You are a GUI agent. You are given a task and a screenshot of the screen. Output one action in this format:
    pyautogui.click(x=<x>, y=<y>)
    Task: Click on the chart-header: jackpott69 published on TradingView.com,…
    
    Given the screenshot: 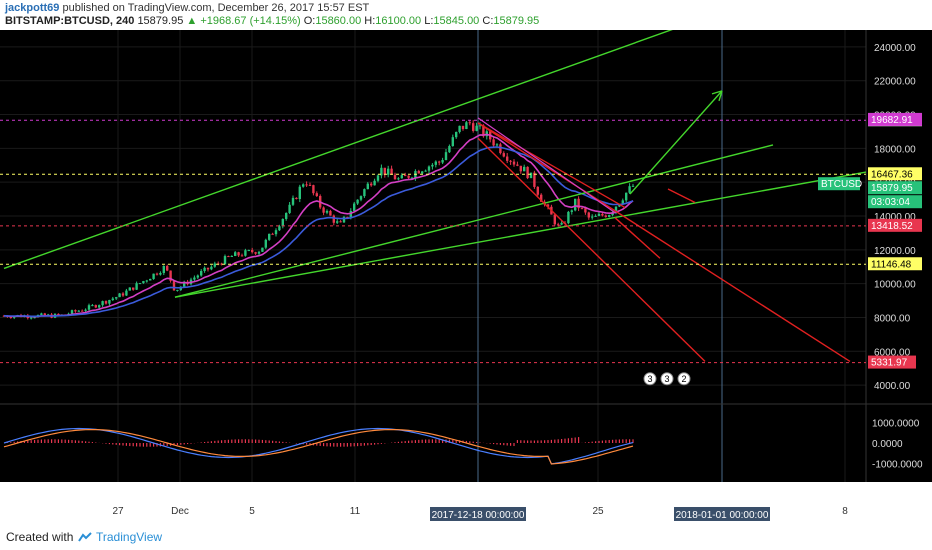 What is the action you would take?
    pyautogui.click(x=466, y=15)
    